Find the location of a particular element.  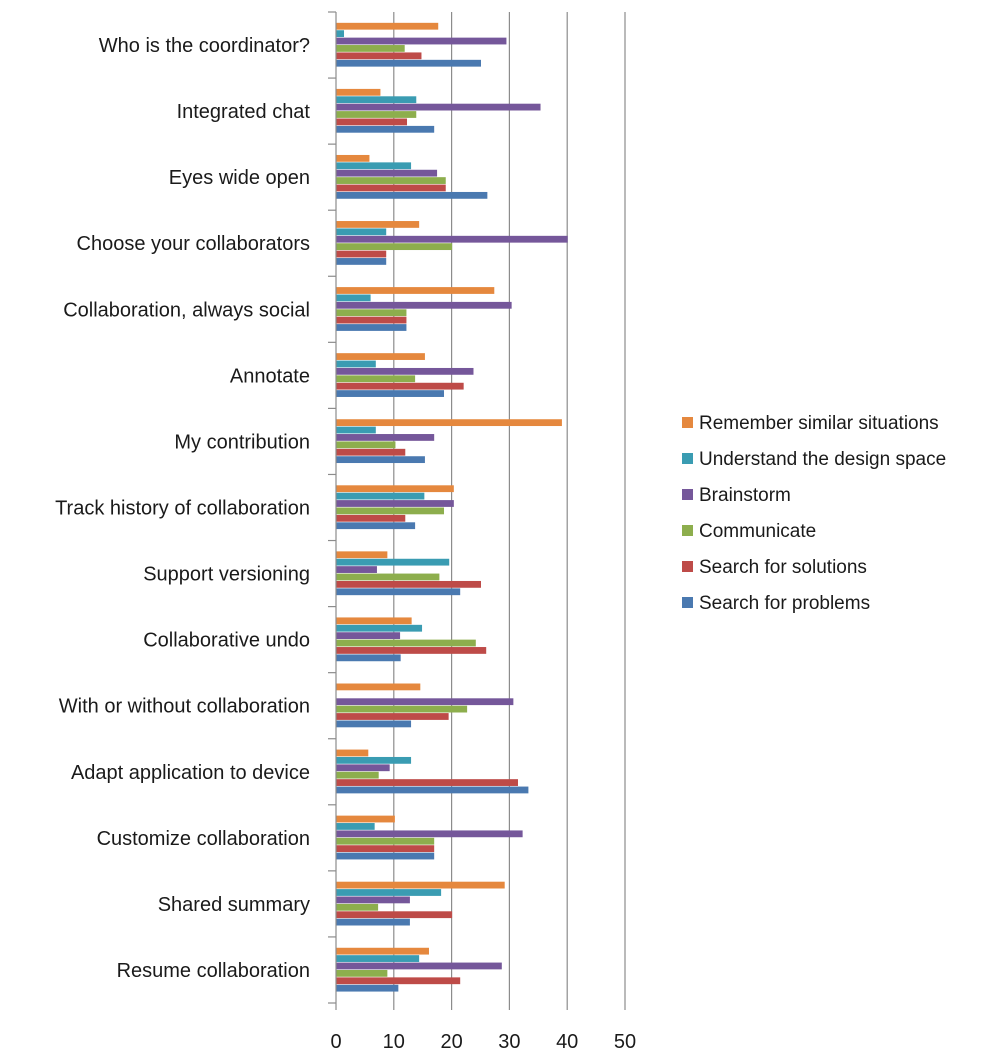

legend-label: Search for problems is located at coordinates (784, 603).